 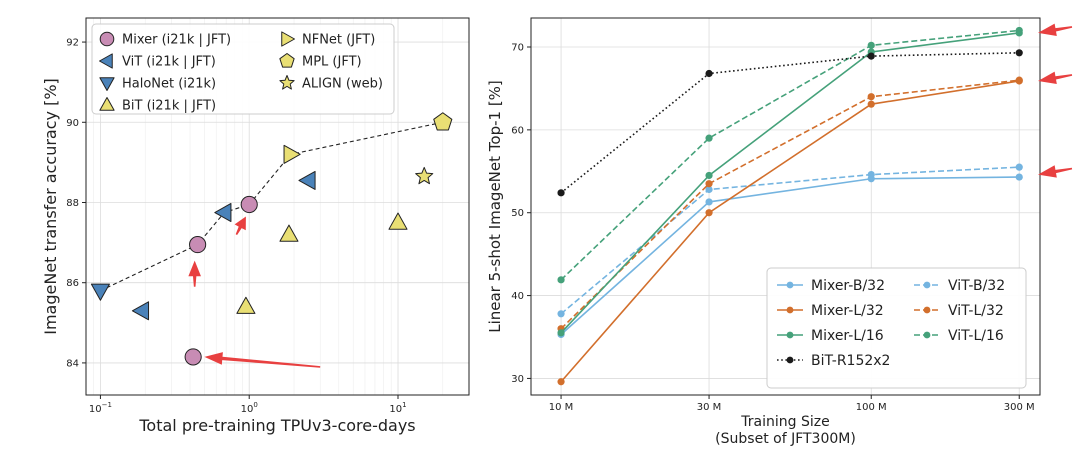 I want to click on scatter-point-halonet, so click(x=100, y=292).